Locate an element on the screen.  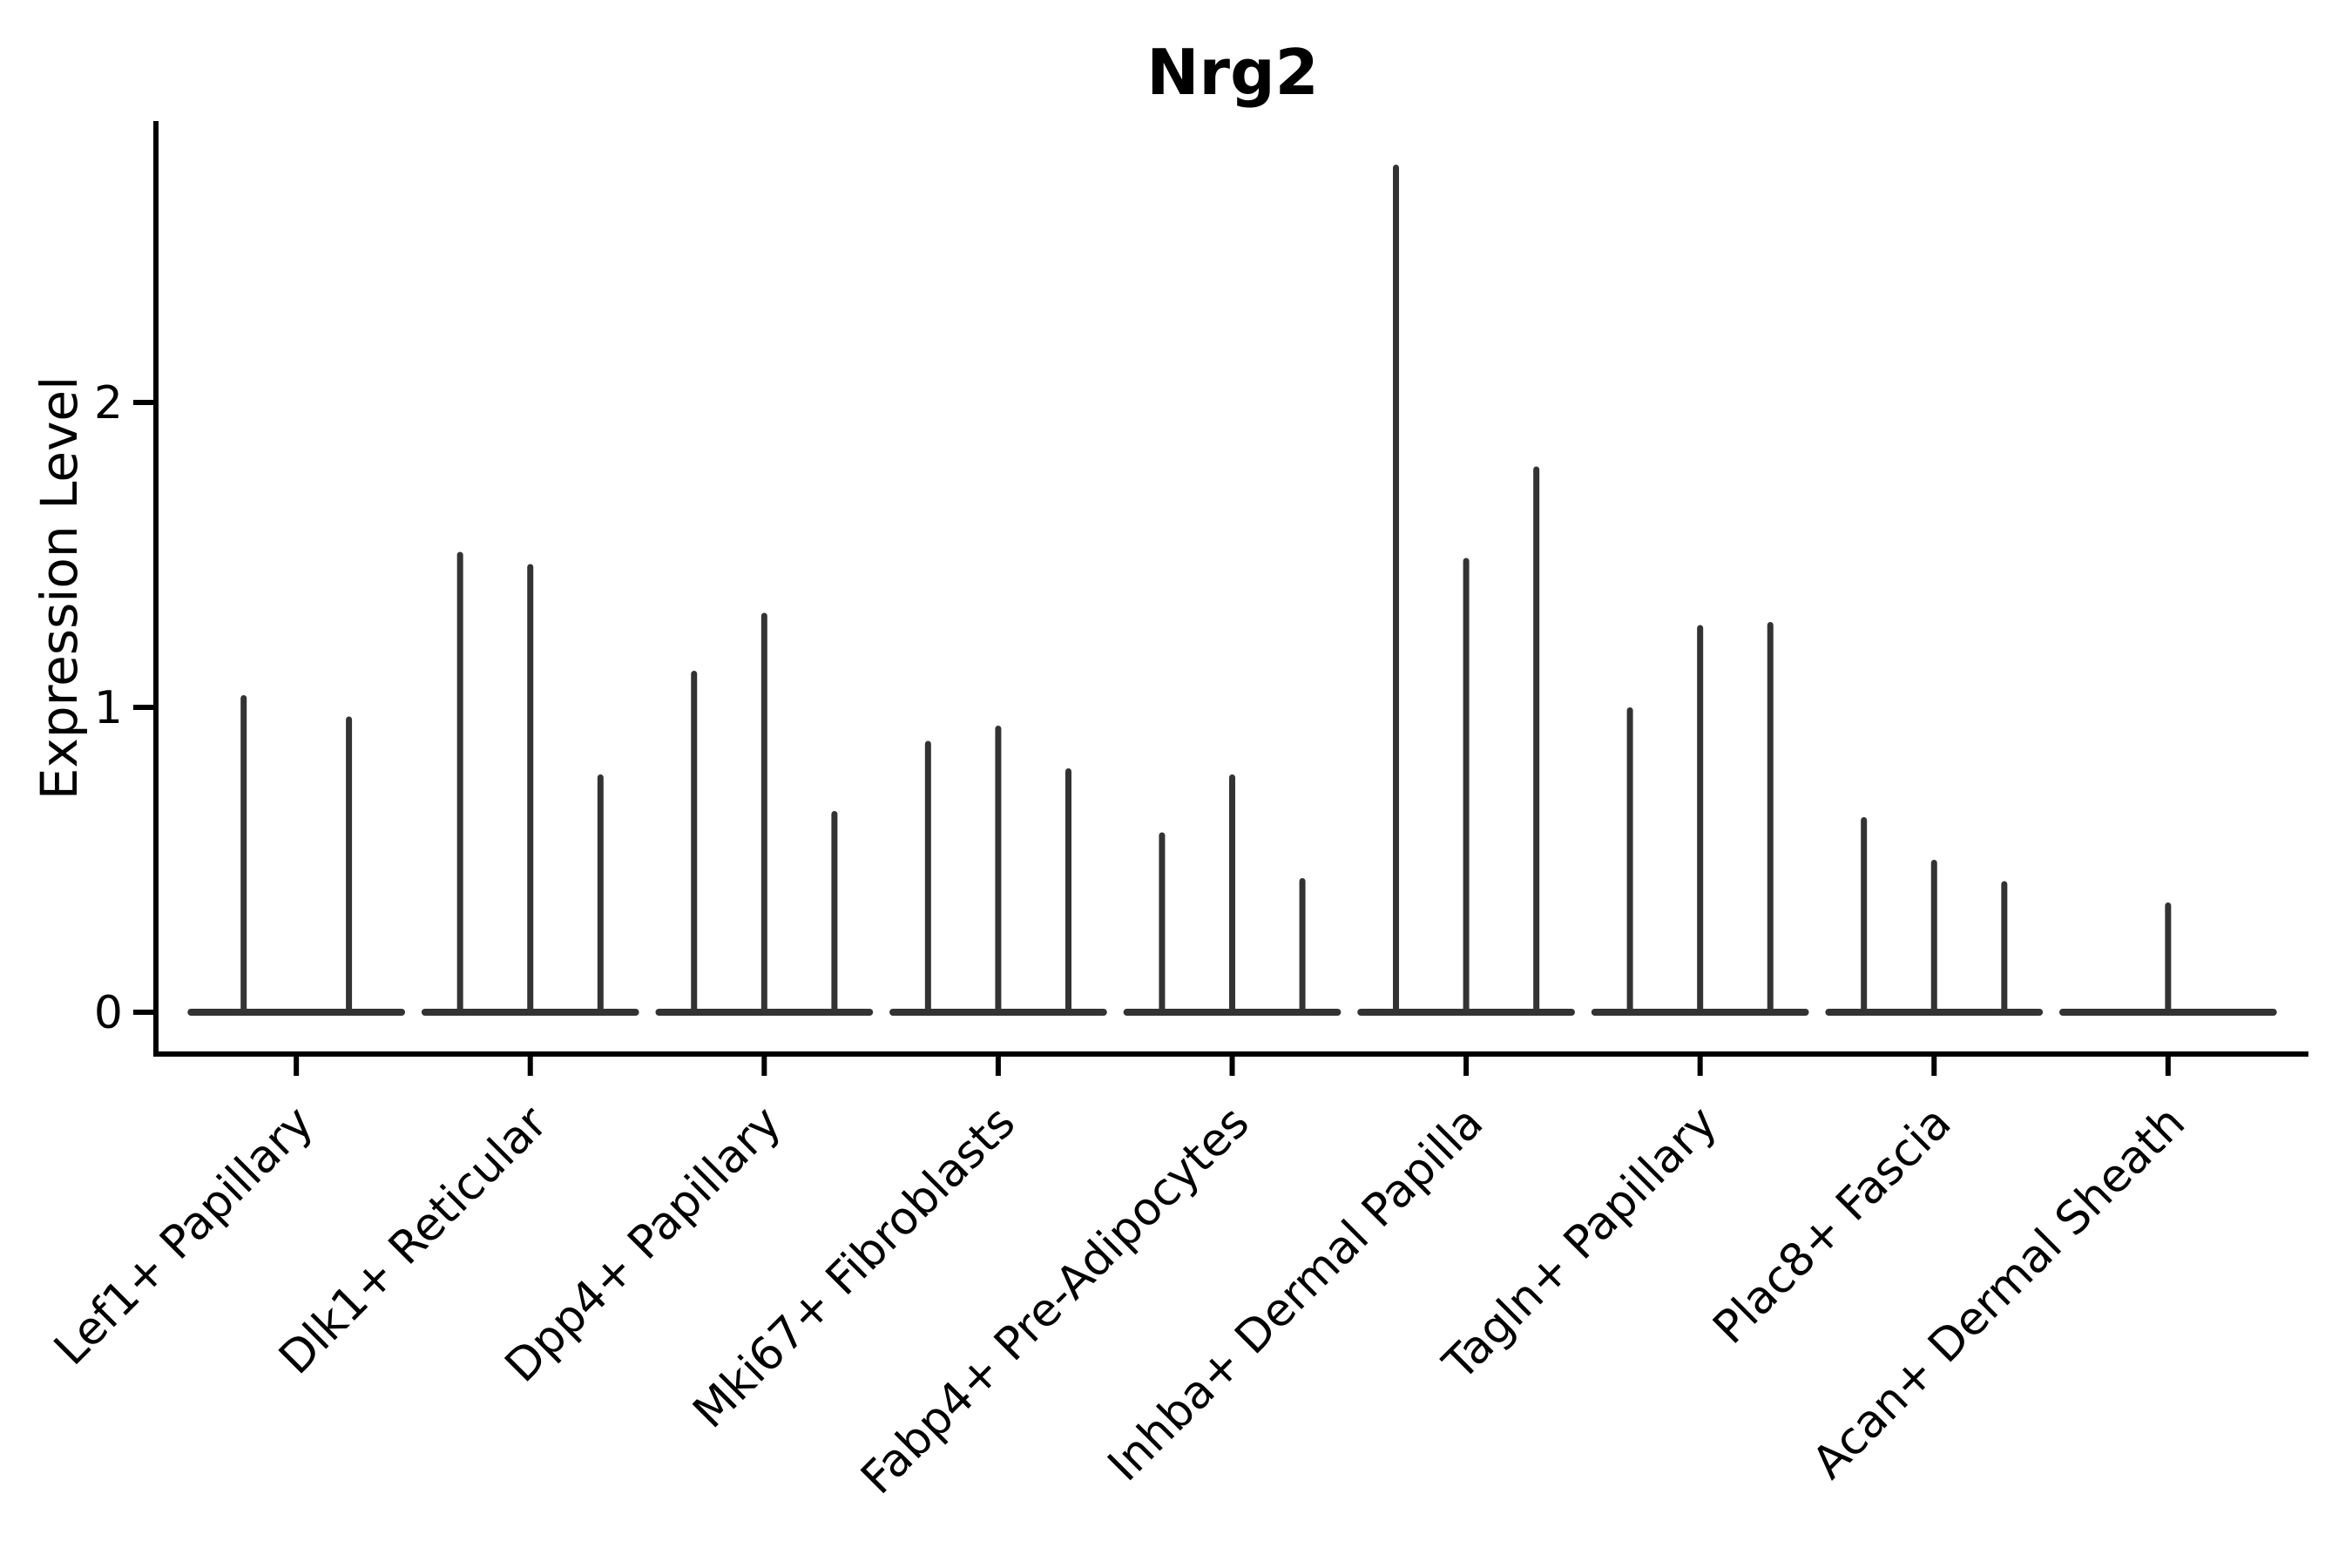
x-tick-label: Inhba+ Dermal Papilla is located at coordinates (1295, 1294).